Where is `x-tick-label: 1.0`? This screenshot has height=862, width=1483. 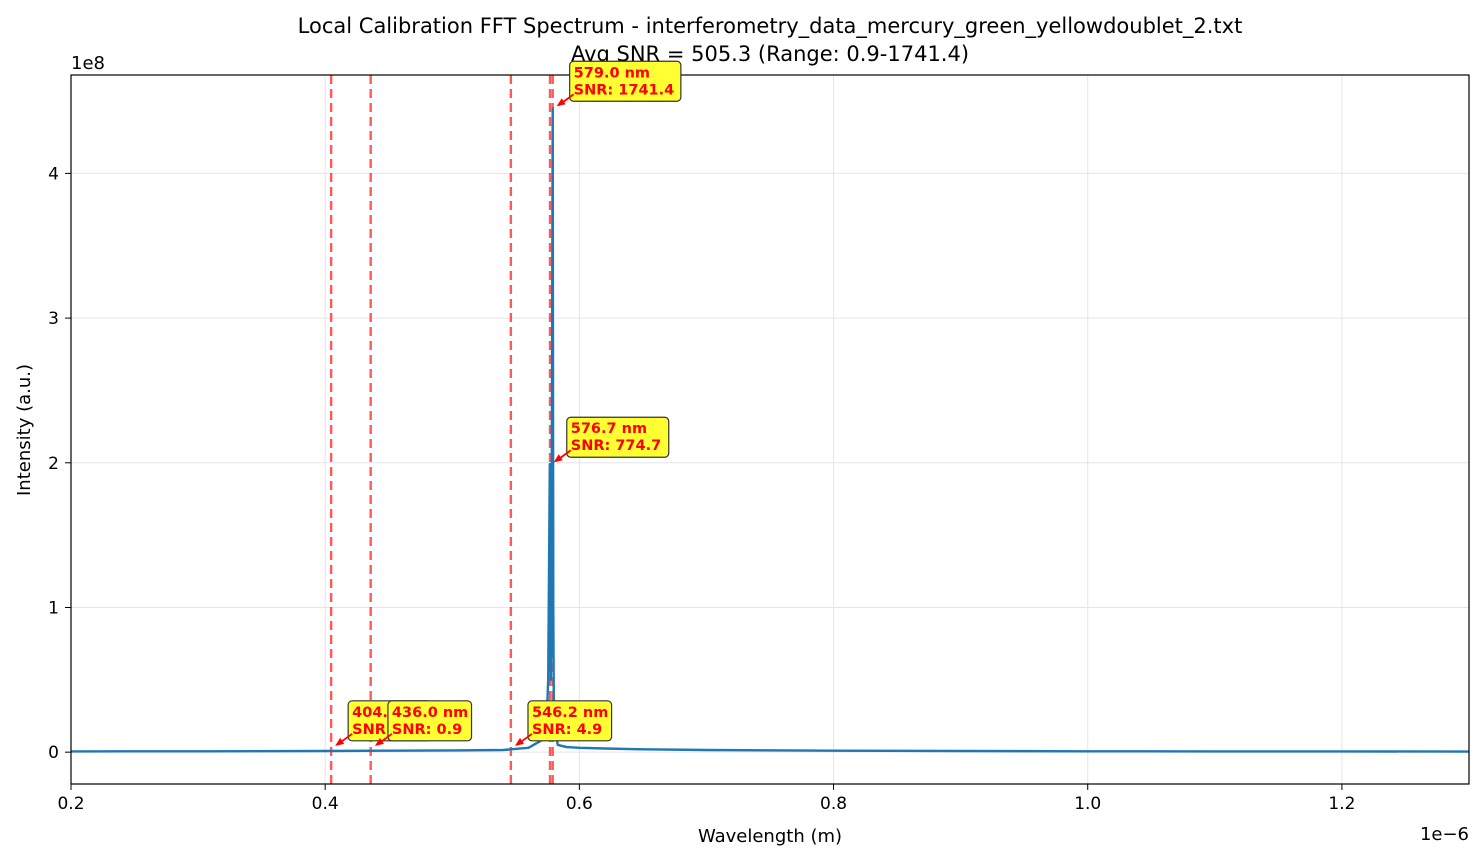 x-tick-label: 1.0 is located at coordinates (1087, 804).